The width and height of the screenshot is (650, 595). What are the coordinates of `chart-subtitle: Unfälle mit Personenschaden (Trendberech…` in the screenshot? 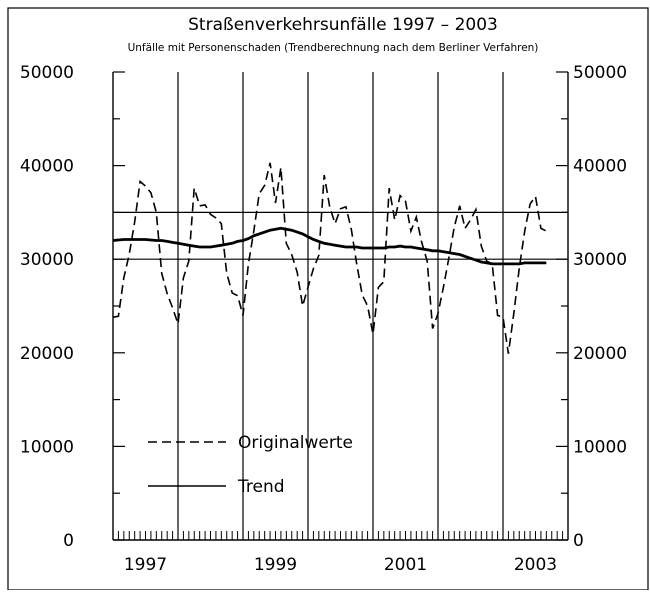 It's located at (333, 48).